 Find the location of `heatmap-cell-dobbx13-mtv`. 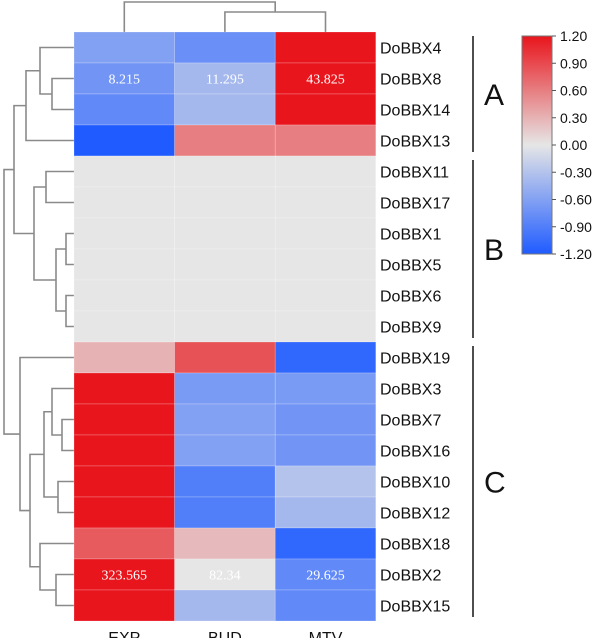

heatmap-cell-dobbx13-mtv is located at coordinates (325, 140).